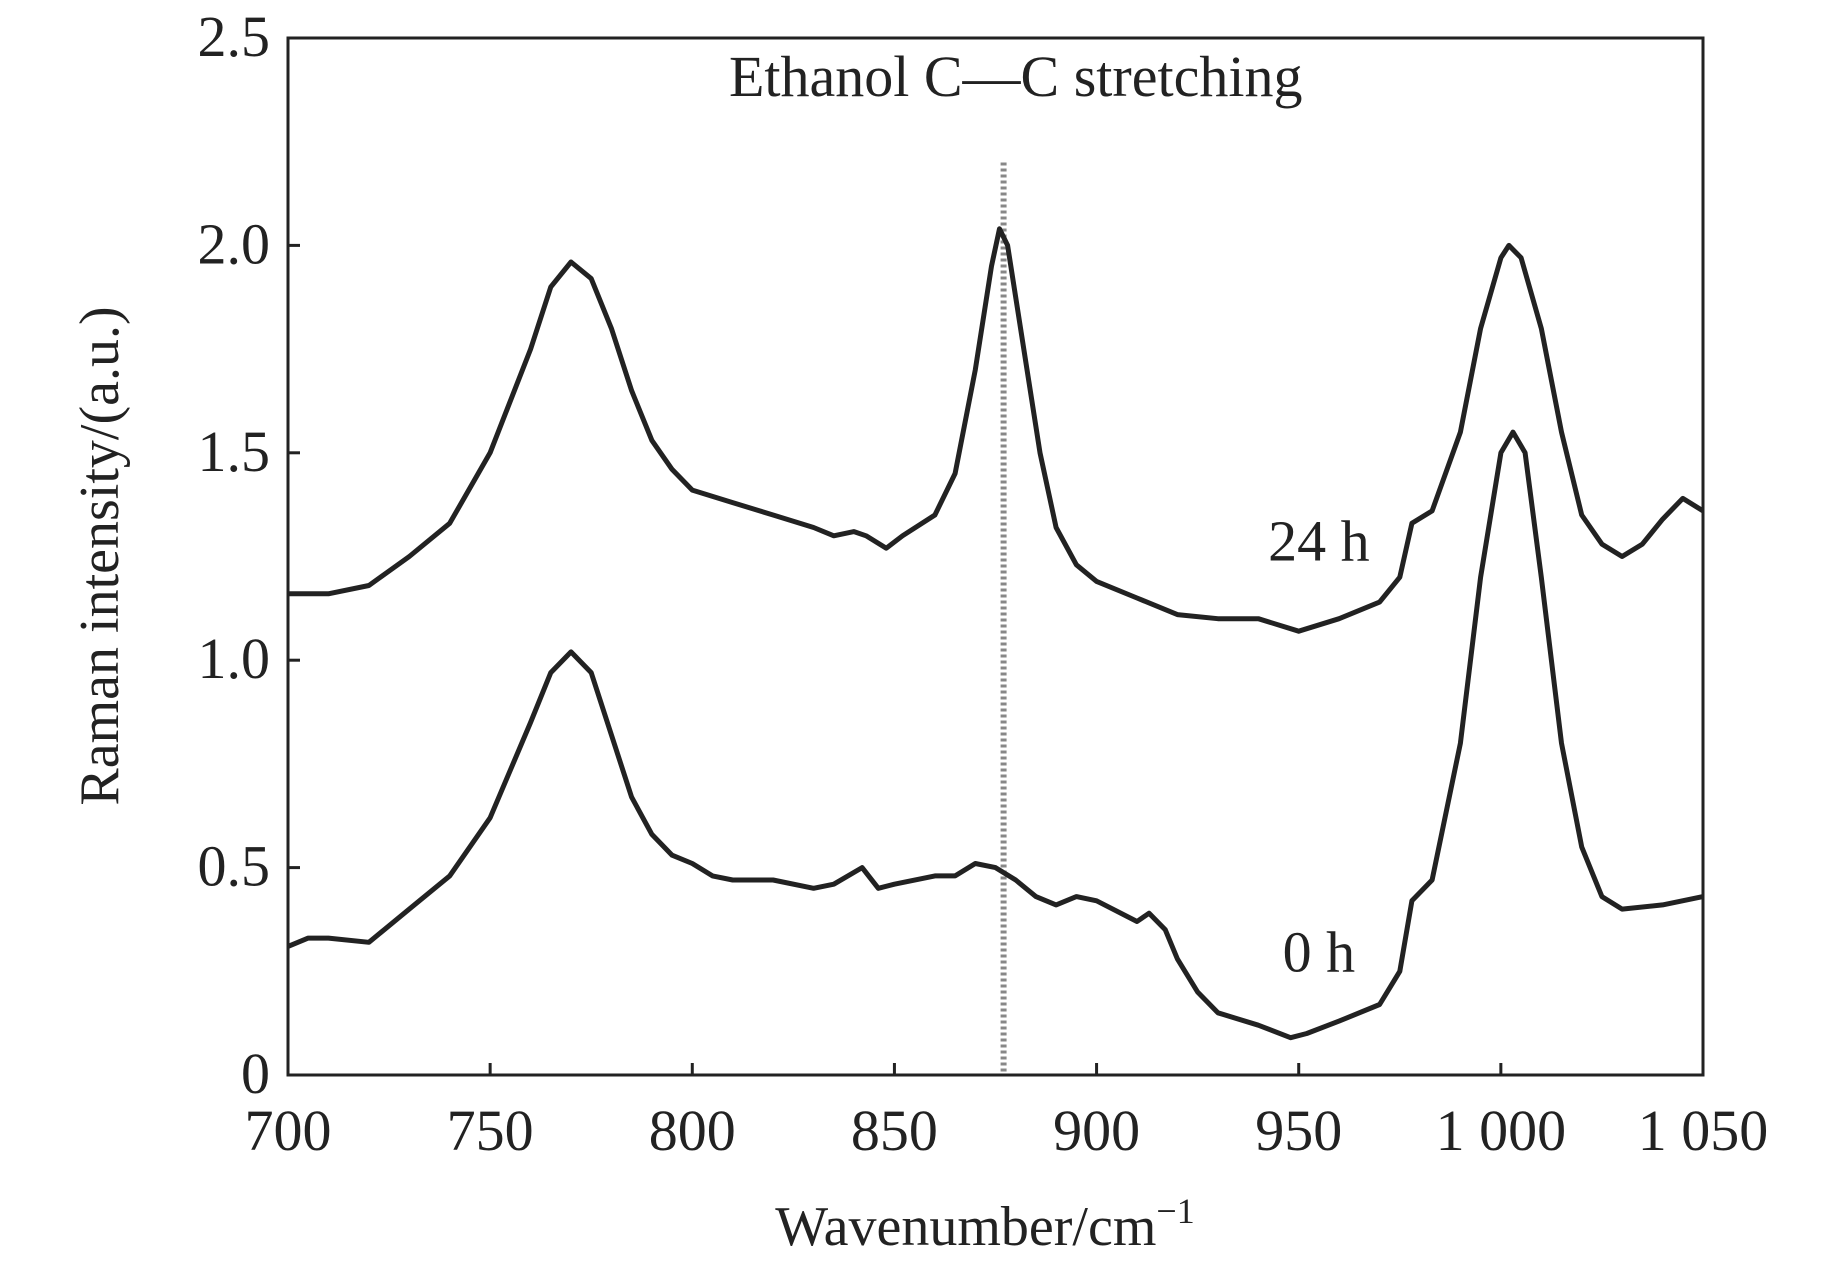 The height and width of the screenshot is (1271, 1842). Describe the element at coordinates (1298, 1130) in the screenshot. I see `x-tick-label: 950` at that location.